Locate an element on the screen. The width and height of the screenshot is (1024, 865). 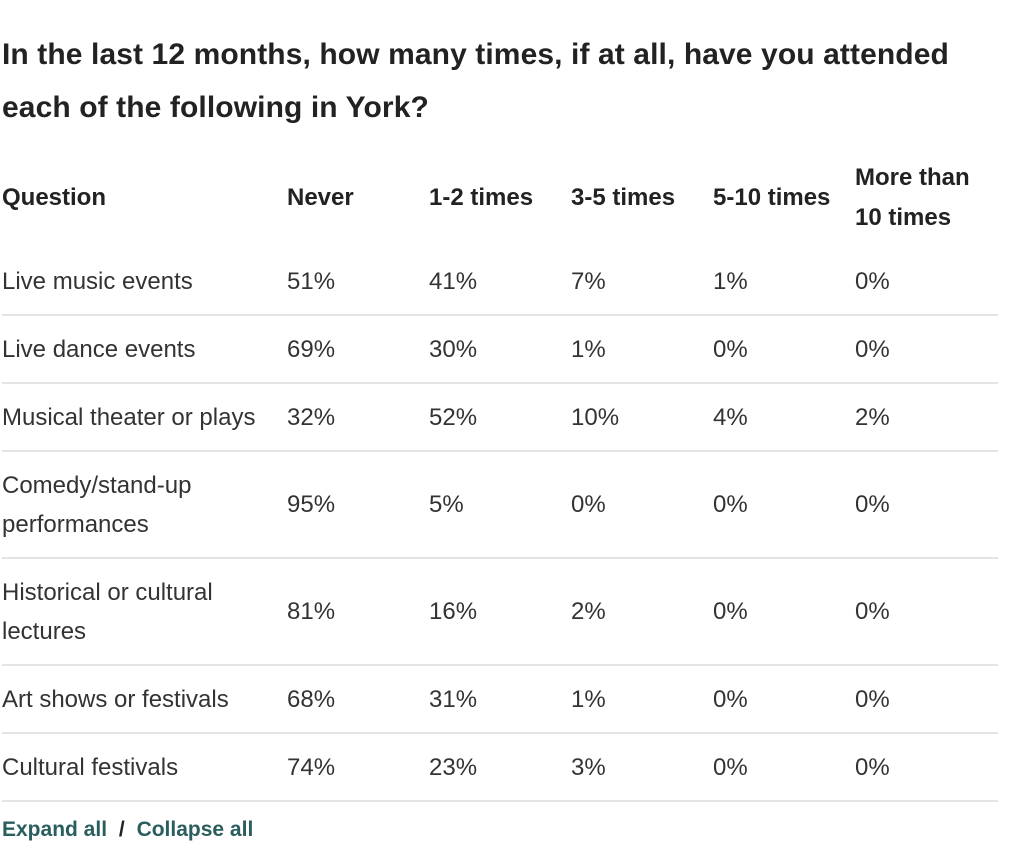
cell-1-2-times: 52% is located at coordinates (500, 417).